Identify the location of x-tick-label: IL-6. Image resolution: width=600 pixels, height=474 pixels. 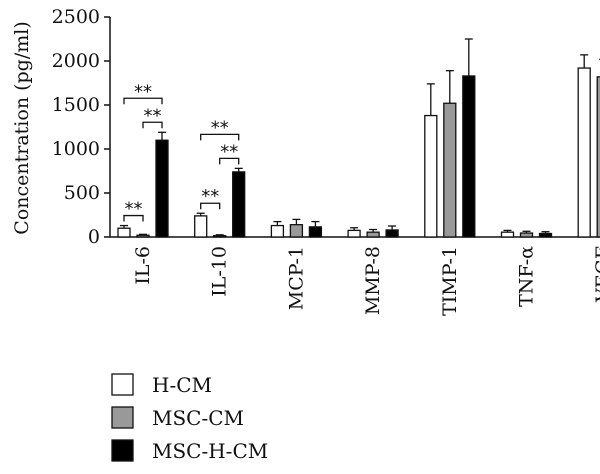
(143, 265).